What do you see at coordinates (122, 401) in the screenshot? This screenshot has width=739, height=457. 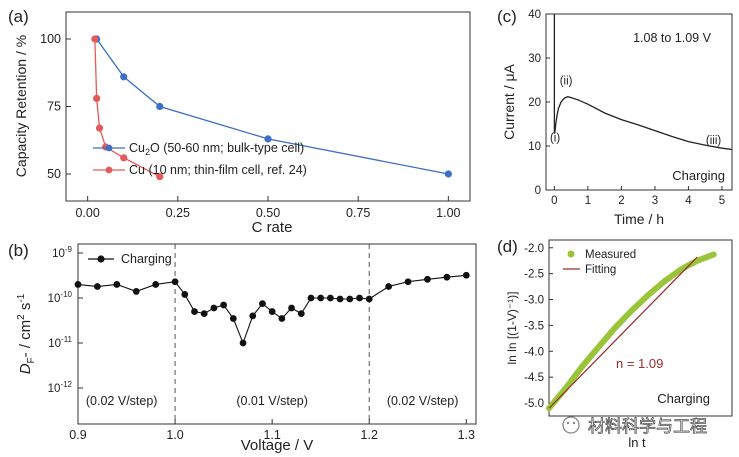 I see `b-region-label: (0.02 V/step)` at bounding box center [122, 401].